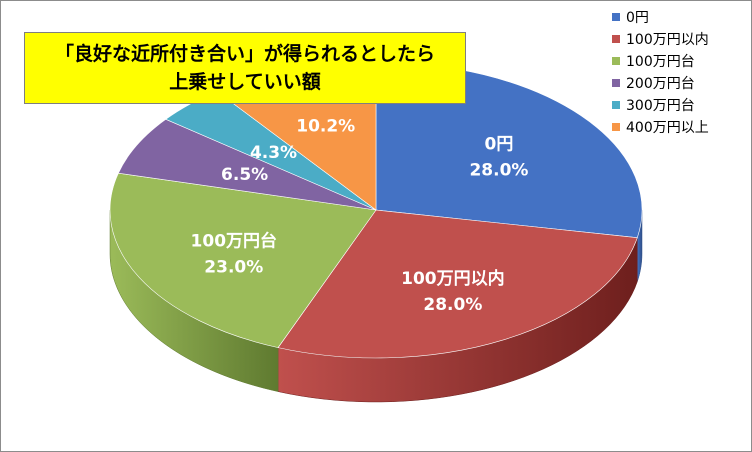 The image size is (752, 452). Describe the element at coordinates (667, 128) in the screenshot. I see `legend-label: 400万円以上` at that location.